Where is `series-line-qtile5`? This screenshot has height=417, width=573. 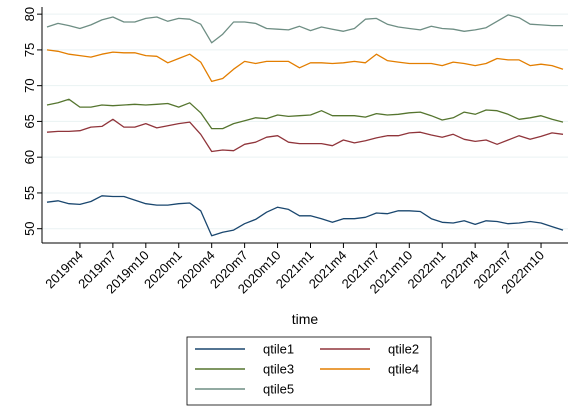
series-line-qtile5 is located at coordinates (304, 29).